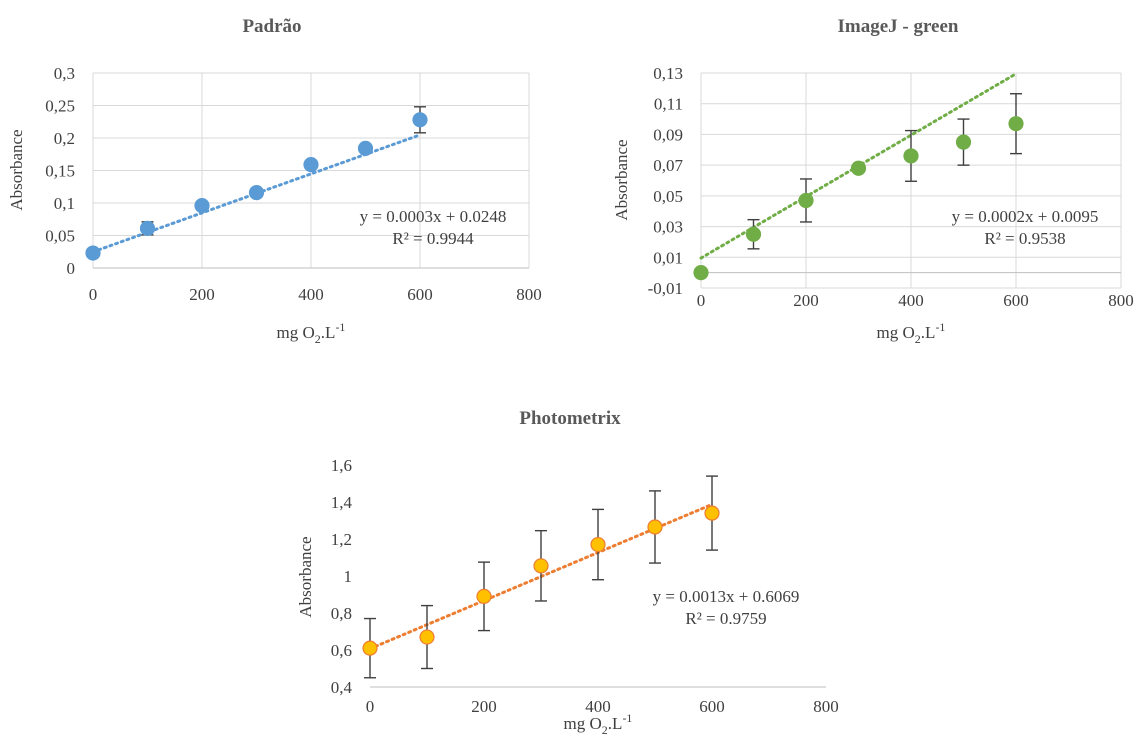 This screenshot has height=735, width=1140. What do you see at coordinates (1024, 238) in the screenshot?
I see `trendline-r2: R² = 0.9538` at bounding box center [1024, 238].